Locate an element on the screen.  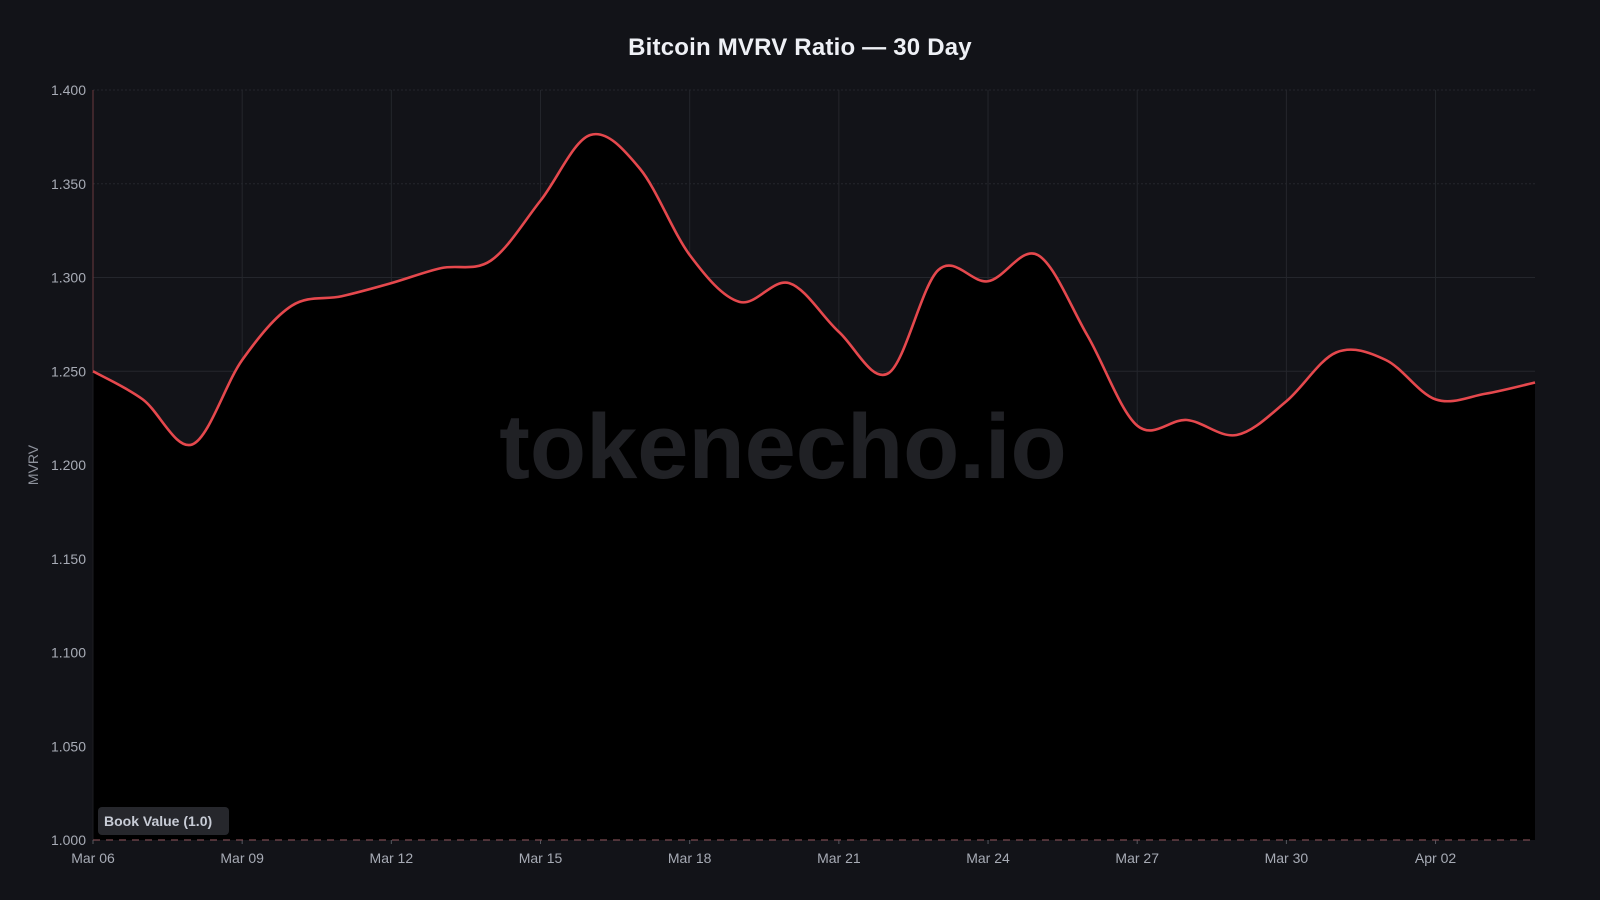
y-tick-label: 1.150 is located at coordinates (68, 559).